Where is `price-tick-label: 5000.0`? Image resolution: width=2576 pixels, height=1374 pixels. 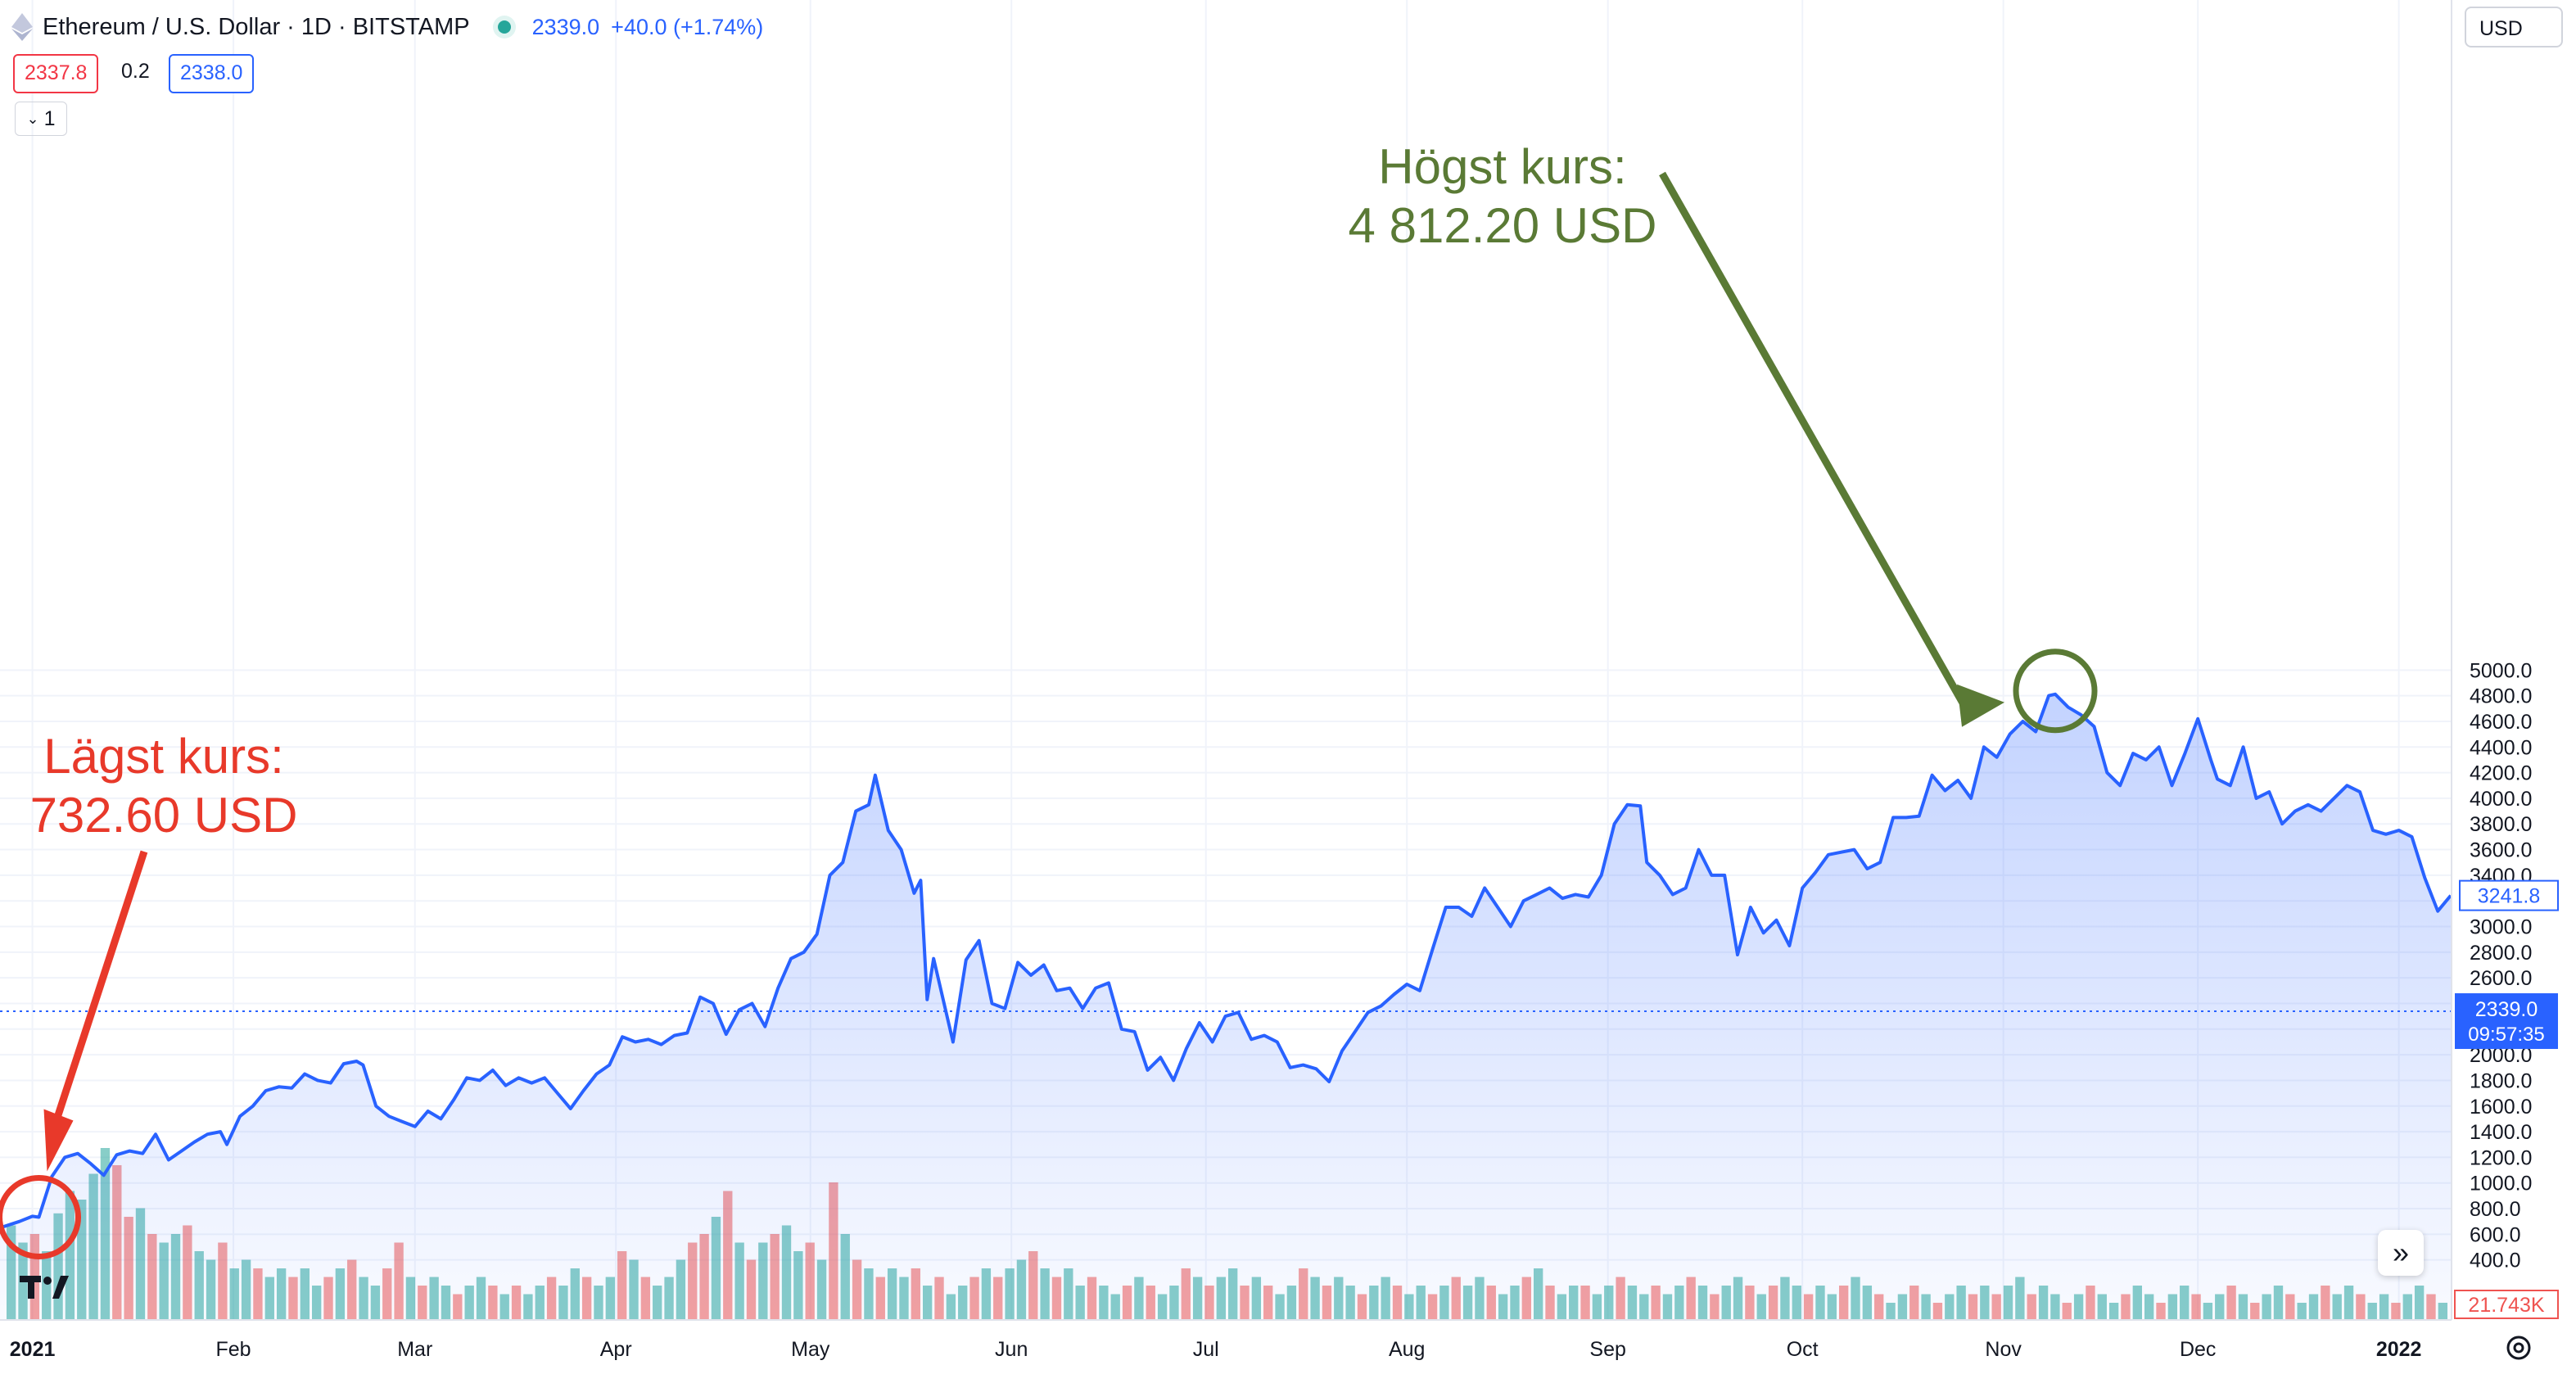
price-tick-label: 5000.0 is located at coordinates (2501, 670).